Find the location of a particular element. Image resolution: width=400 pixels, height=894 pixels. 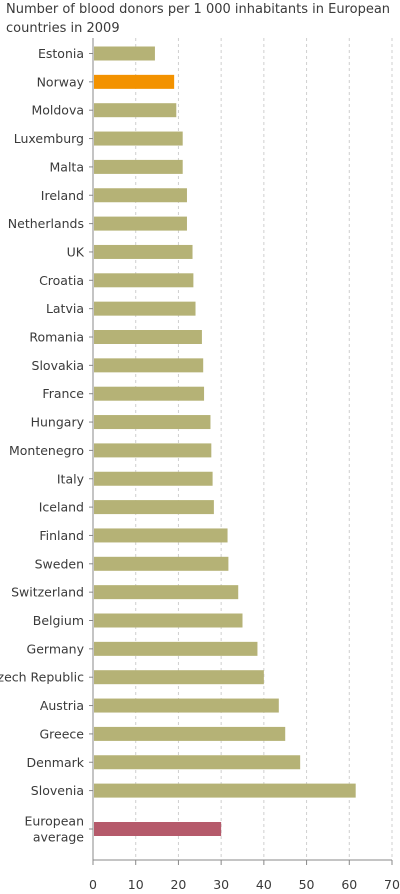

category-label: Estonia is located at coordinates (61, 53).